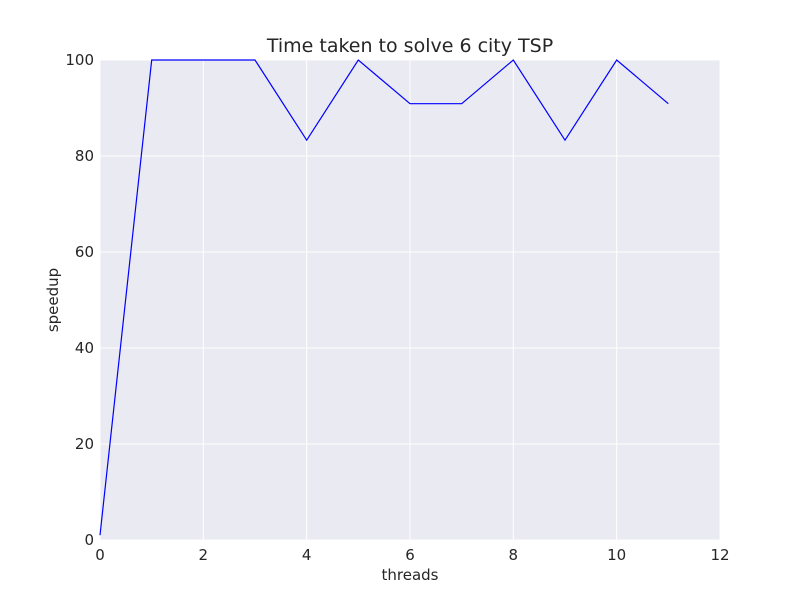 The height and width of the screenshot is (600, 800). Describe the element at coordinates (410, 575) in the screenshot. I see `x-axis-label: threads` at that location.